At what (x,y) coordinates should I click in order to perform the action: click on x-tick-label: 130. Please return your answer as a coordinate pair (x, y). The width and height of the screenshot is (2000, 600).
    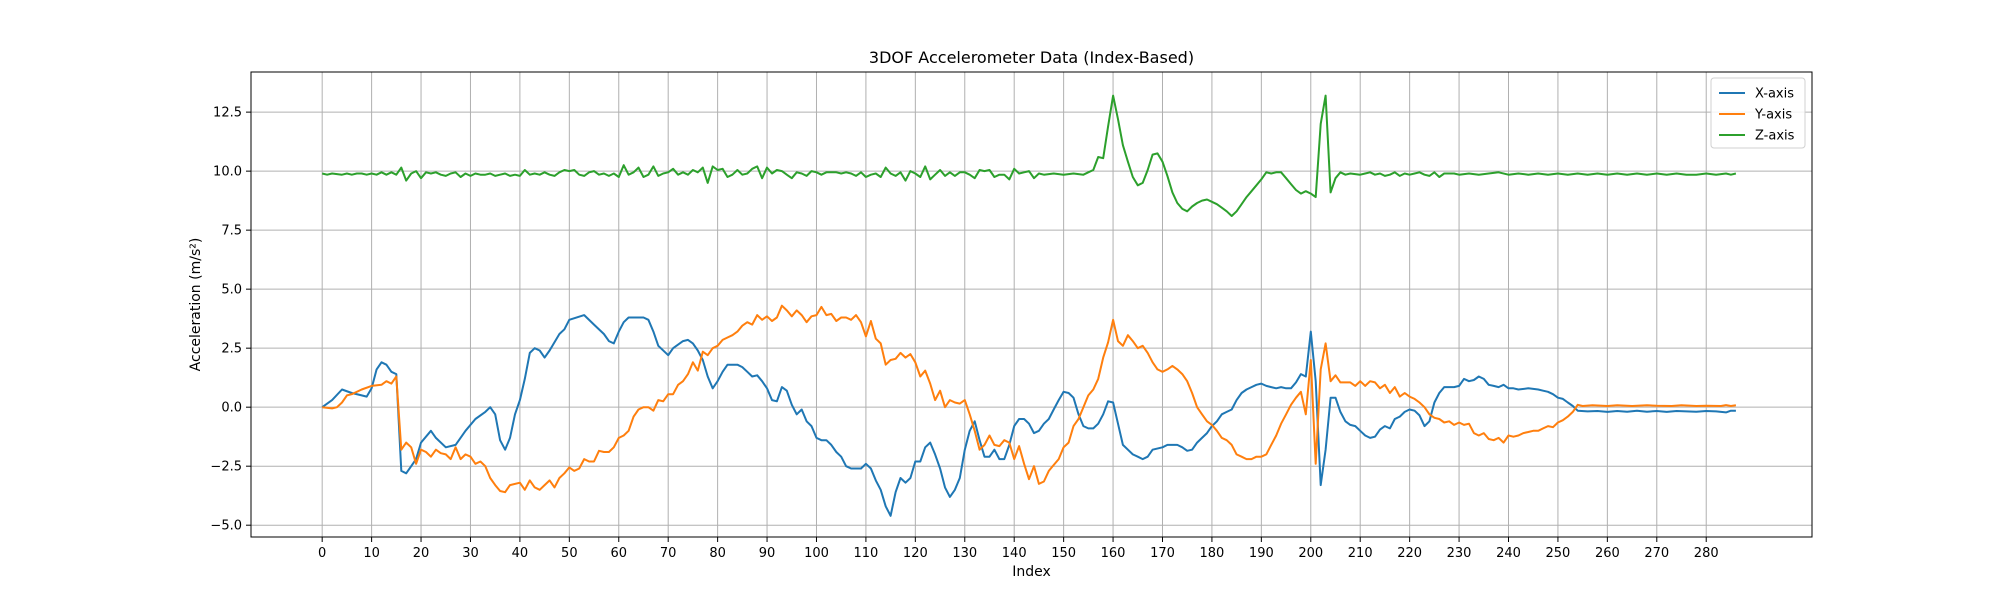
    Looking at the image, I should click on (964, 553).